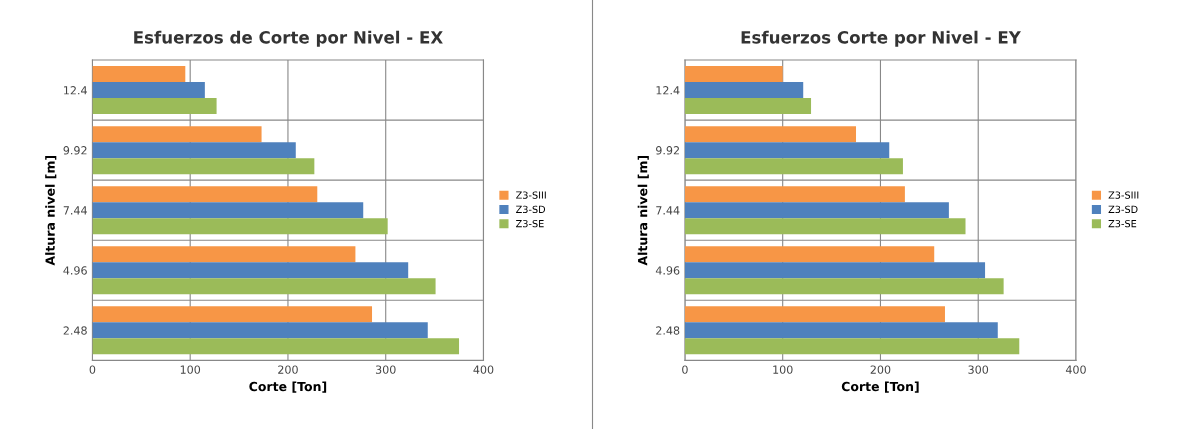 Image resolution: width=1185 pixels, height=429 pixels. I want to click on chart-title: Esfuerzos Corte por Nivel - EY, so click(881, 38).